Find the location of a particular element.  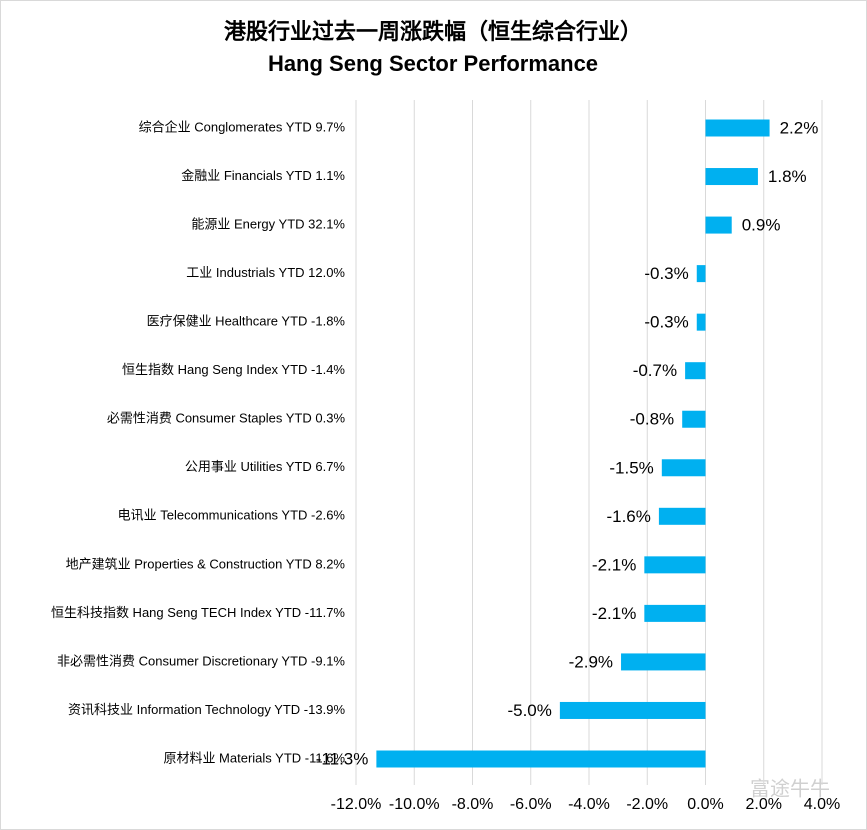

chart-title: 港股行业过去一周涨跌幅（恒生综合行业） is located at coordinates (433, 31).